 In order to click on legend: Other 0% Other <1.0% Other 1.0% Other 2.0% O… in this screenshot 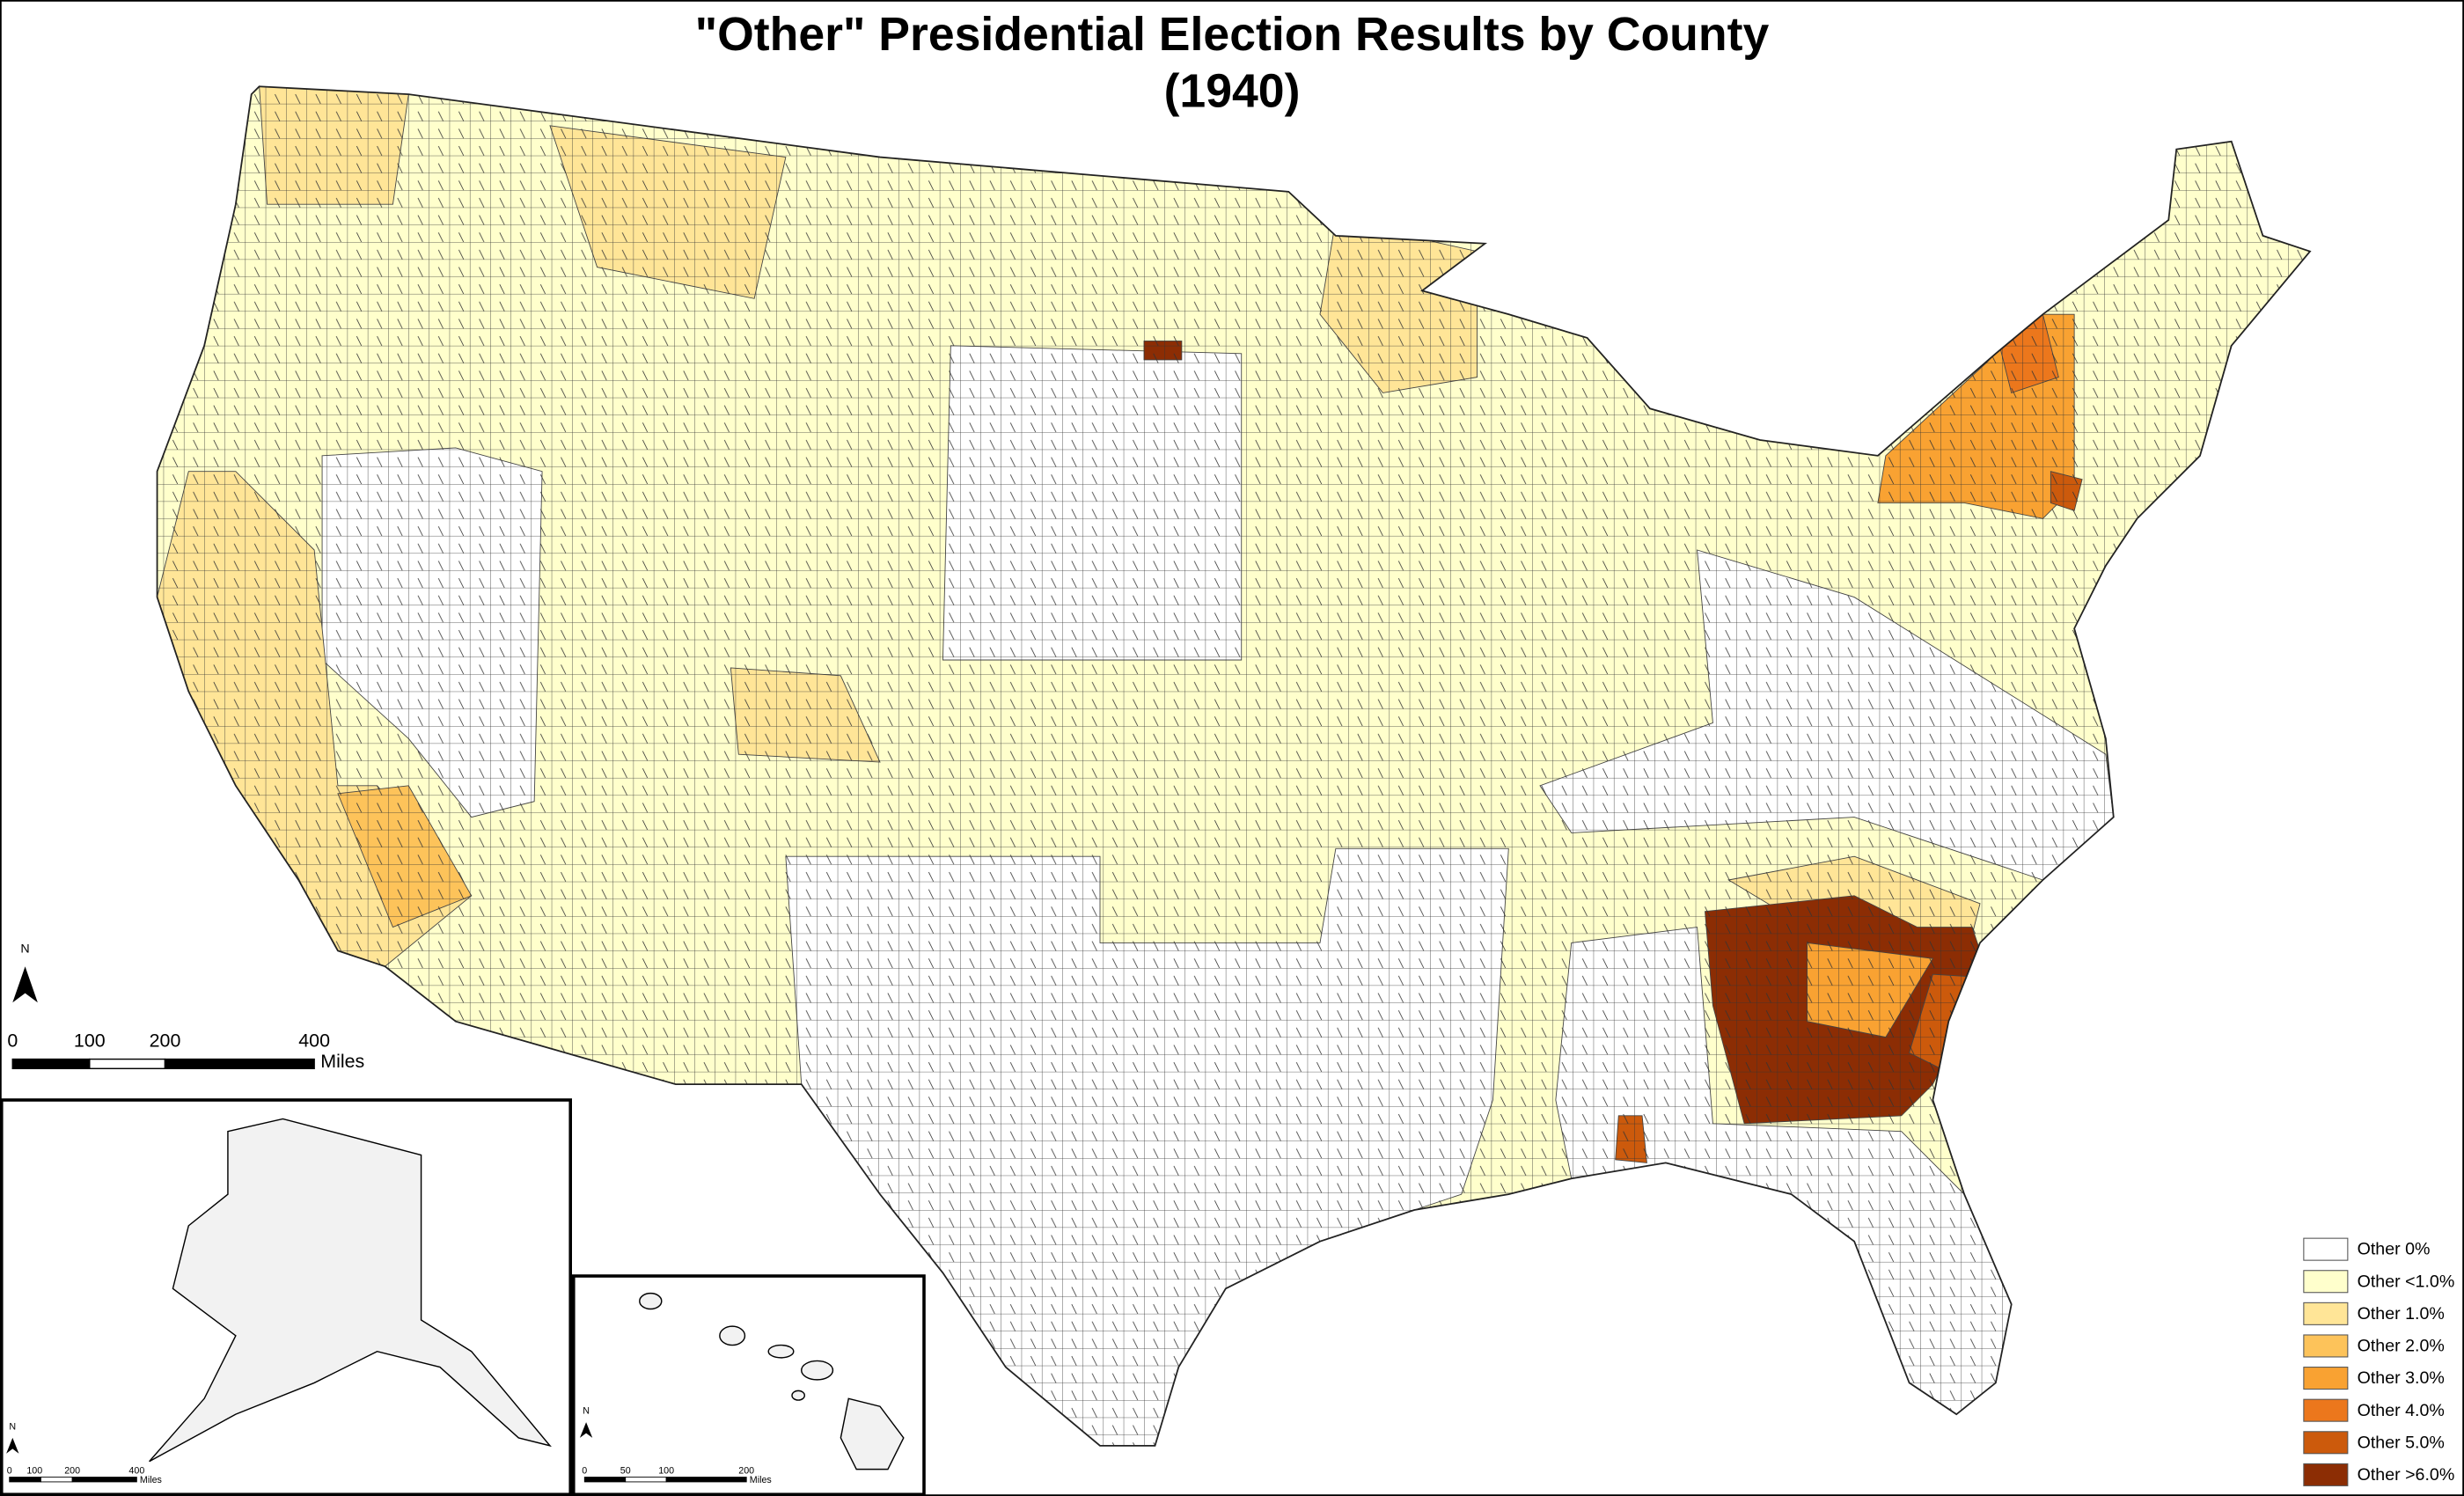, I will do `click(2379, 1361)`.